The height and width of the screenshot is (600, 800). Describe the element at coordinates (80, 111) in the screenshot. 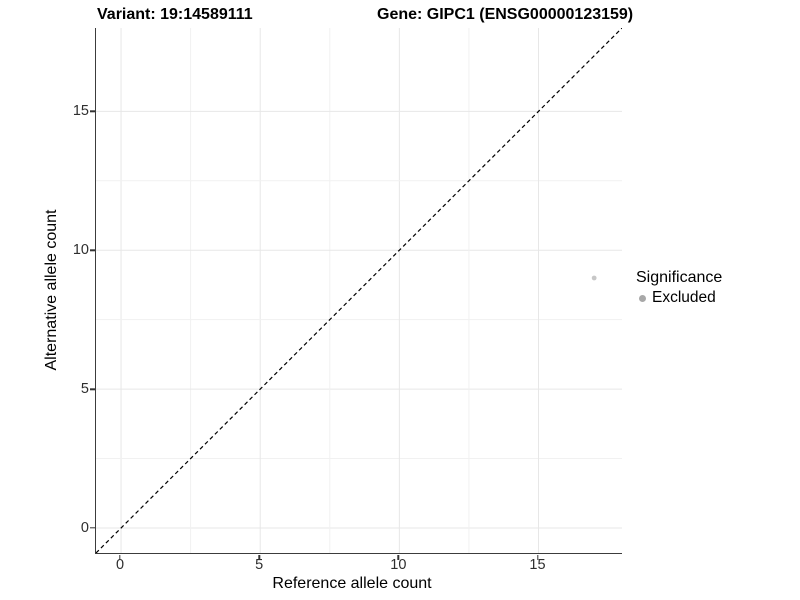

I see `y-tick-label: 15` at that location.